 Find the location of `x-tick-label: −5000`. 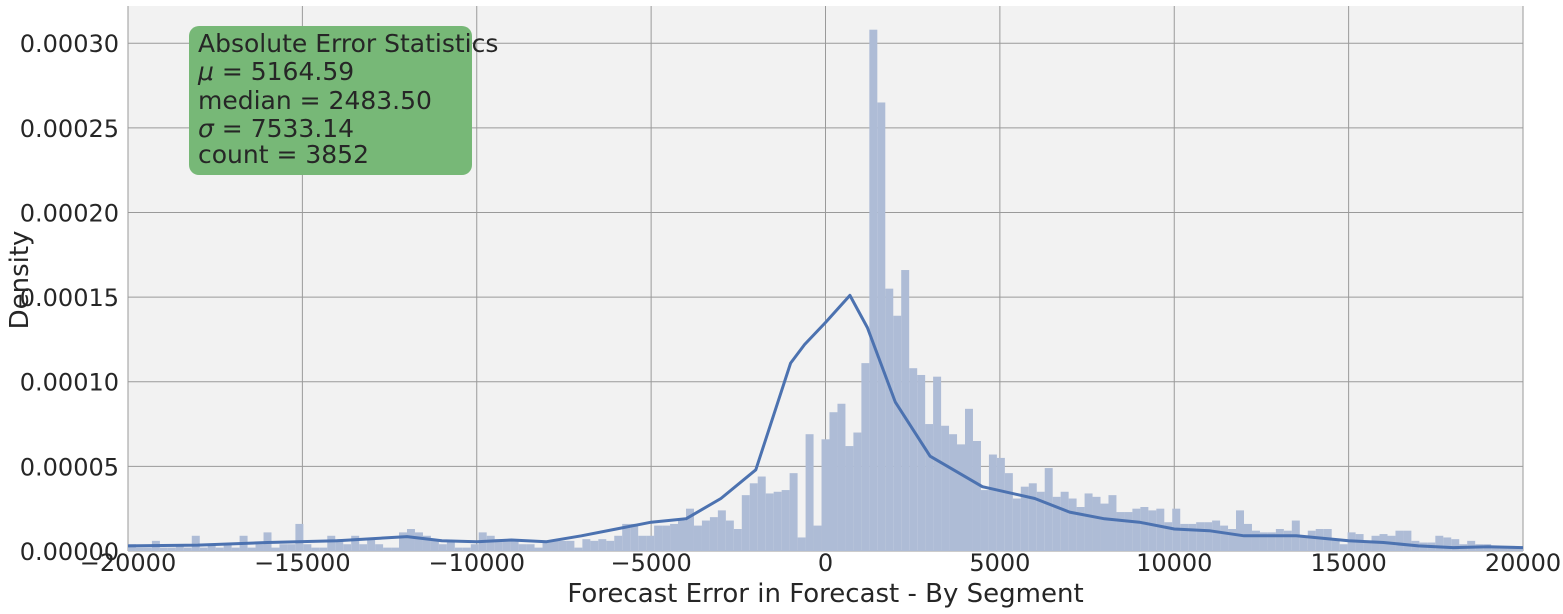

x-tick-label: −5000 is located at coordinates (651, 563).